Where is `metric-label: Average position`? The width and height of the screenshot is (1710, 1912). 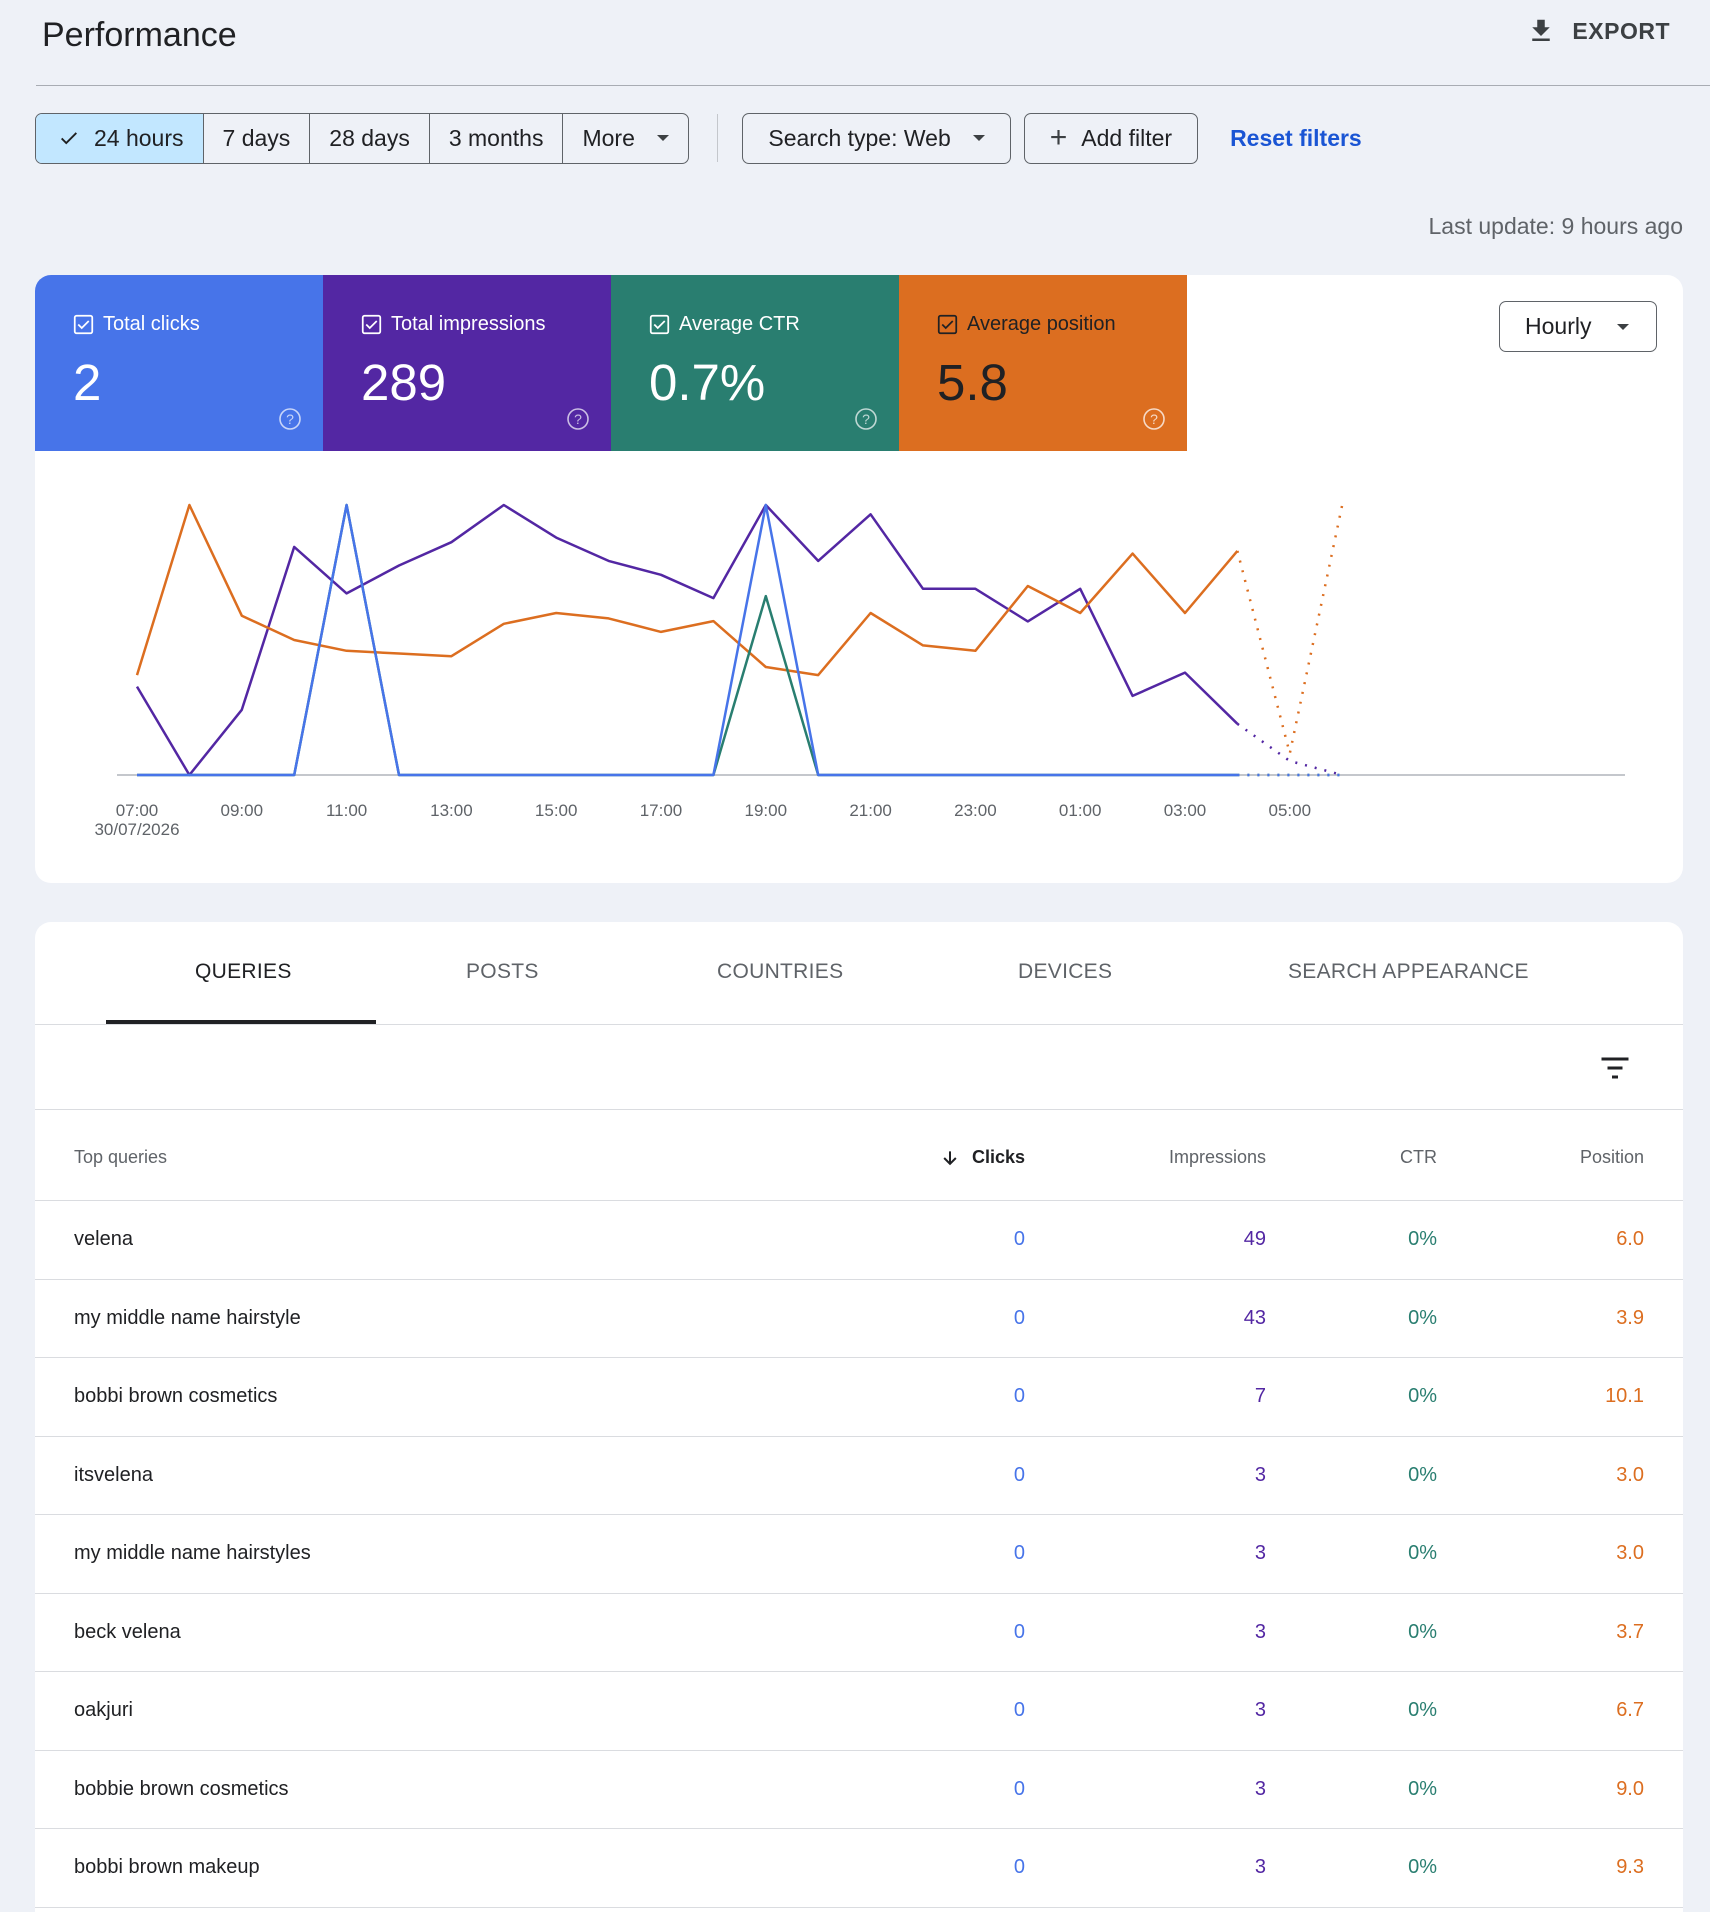
metric-label: Average position is located at coordinates (1041, 324).